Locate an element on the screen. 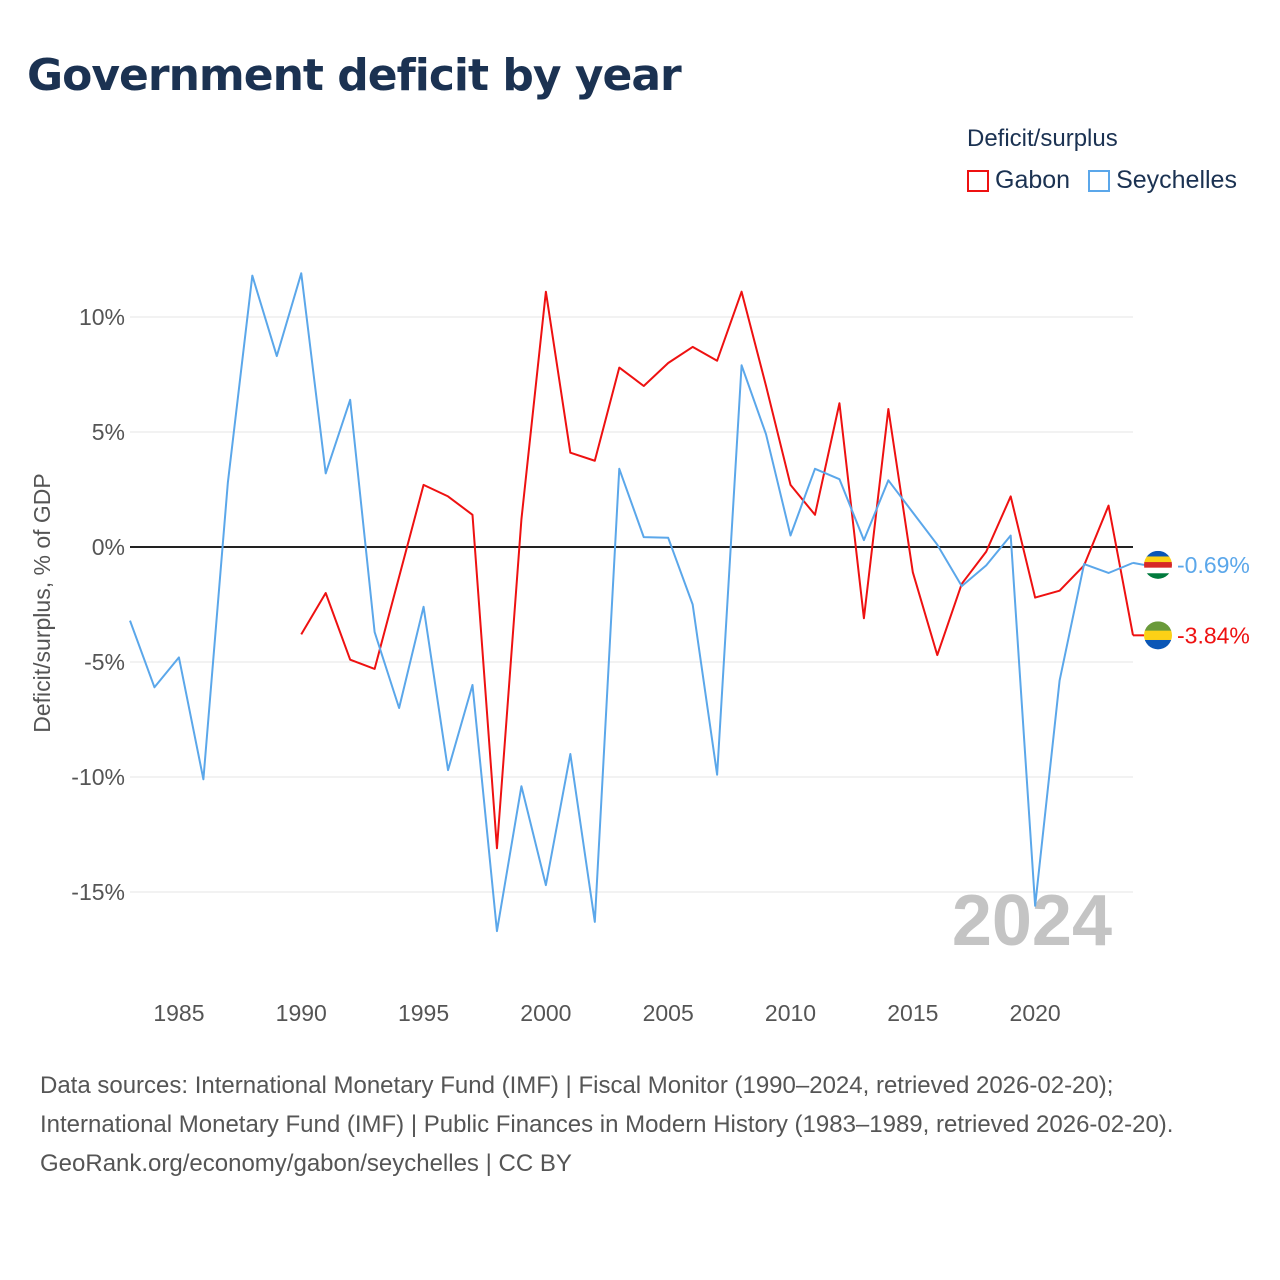 The height and width of the screenshot is (1280, 1280). end-value-label: -3.84% is located at coordinates (1213, 635).